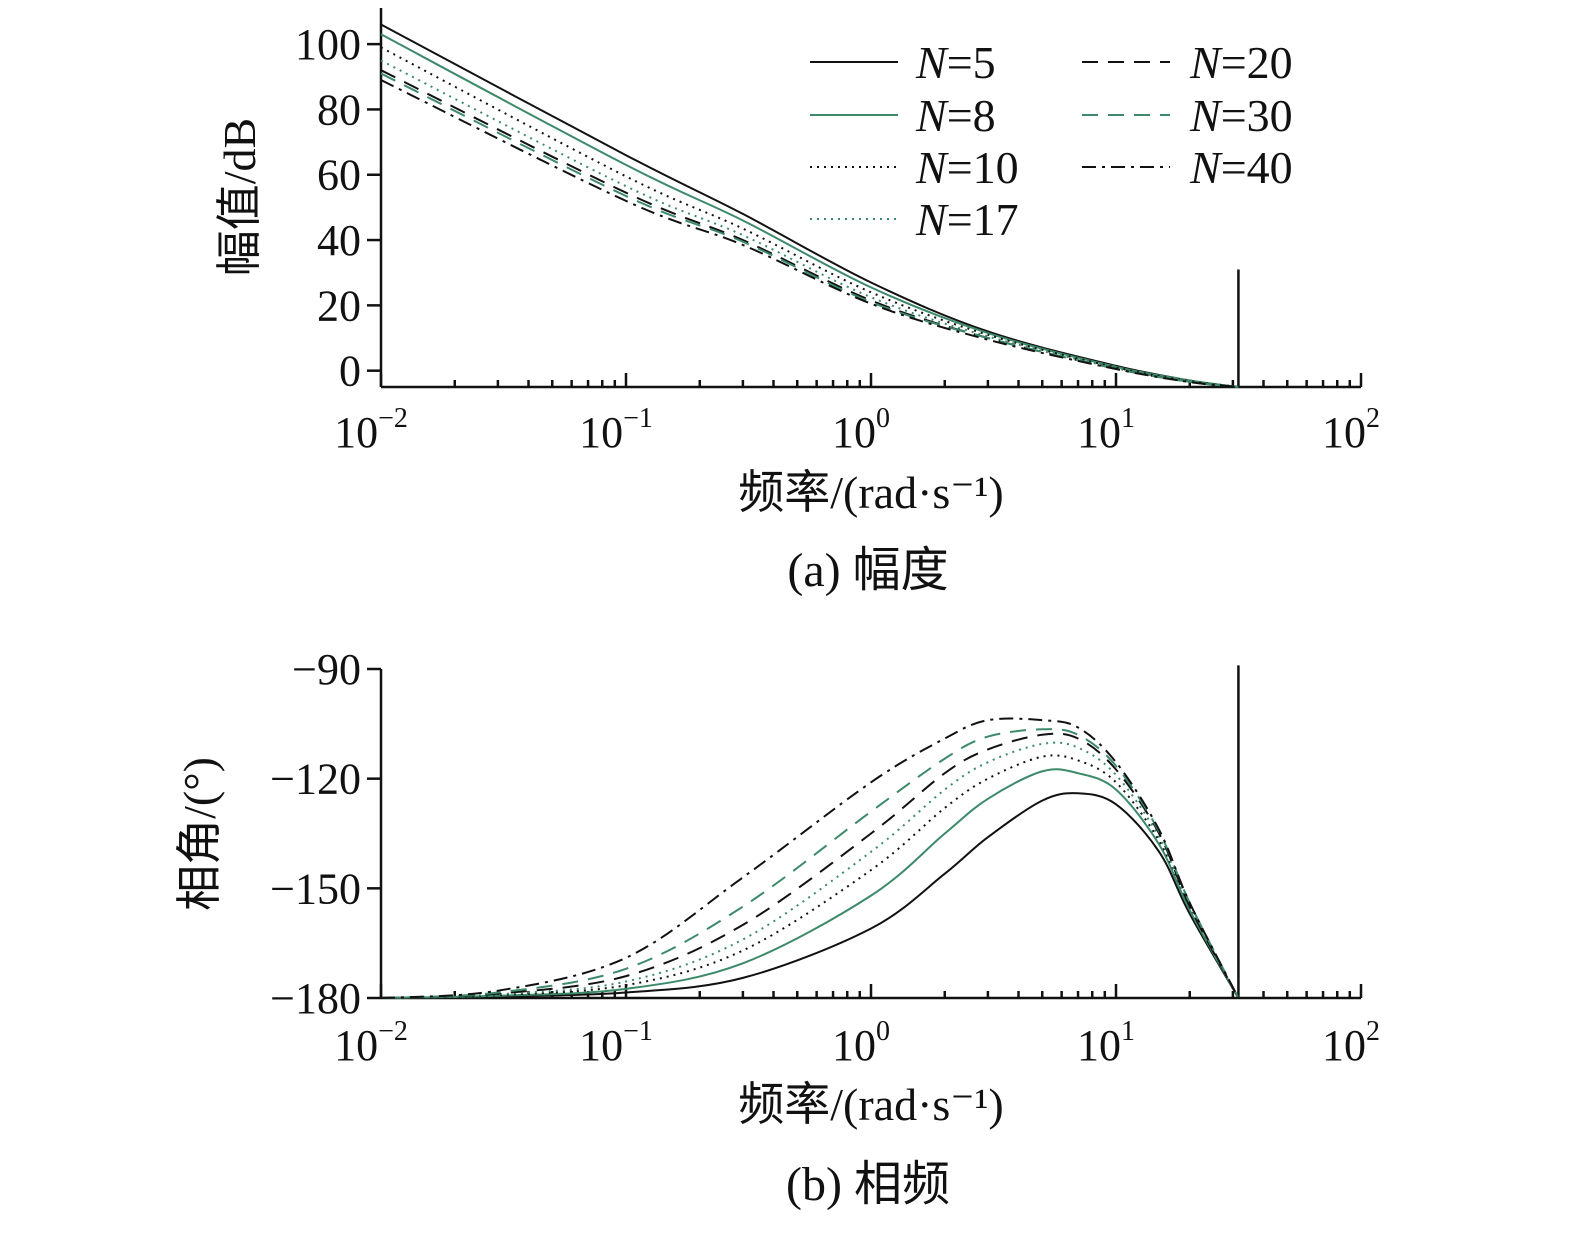  I want to click on panel-caption: (b) 相频, so click(868, 1184).